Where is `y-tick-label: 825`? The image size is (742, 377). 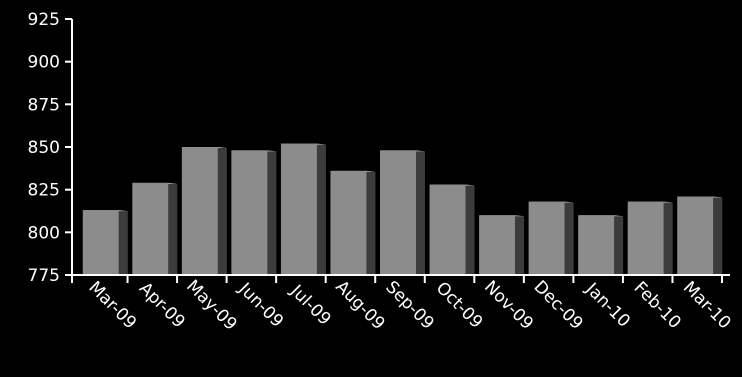
y-tick-label: 825 is located at coordinates (44, 191).